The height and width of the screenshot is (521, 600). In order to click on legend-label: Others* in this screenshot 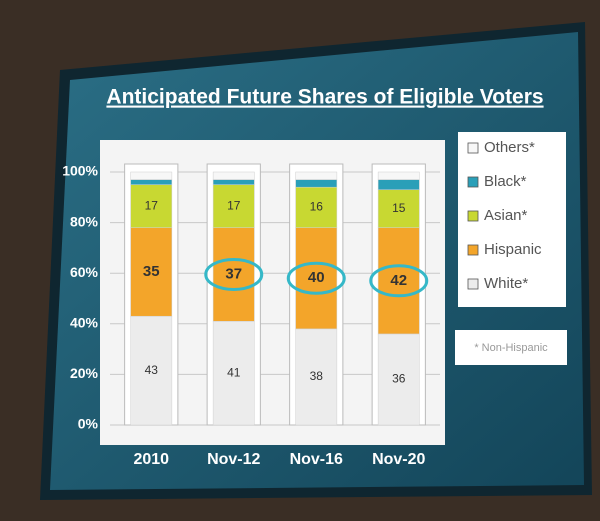, I will do `click(509, 147)`.